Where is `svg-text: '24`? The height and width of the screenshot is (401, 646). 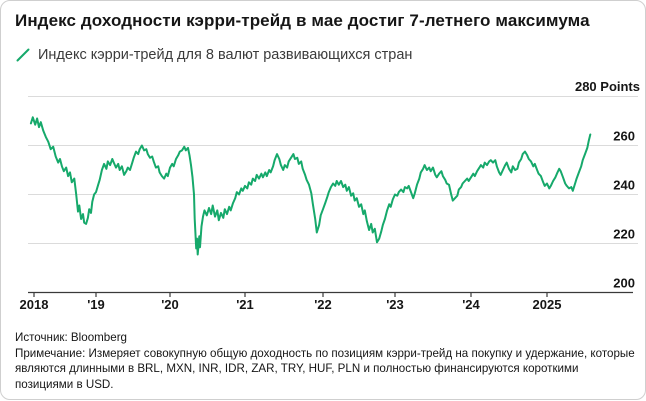
svg-text: '24 is located at coordinates (471, 304).